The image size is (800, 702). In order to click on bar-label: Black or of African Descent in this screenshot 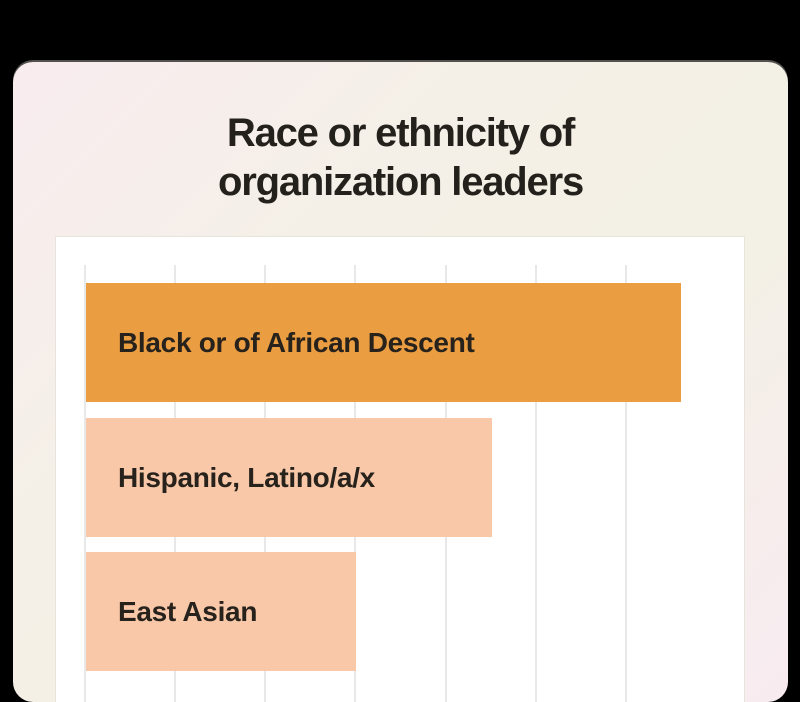, I will do `click(296, 342)`.